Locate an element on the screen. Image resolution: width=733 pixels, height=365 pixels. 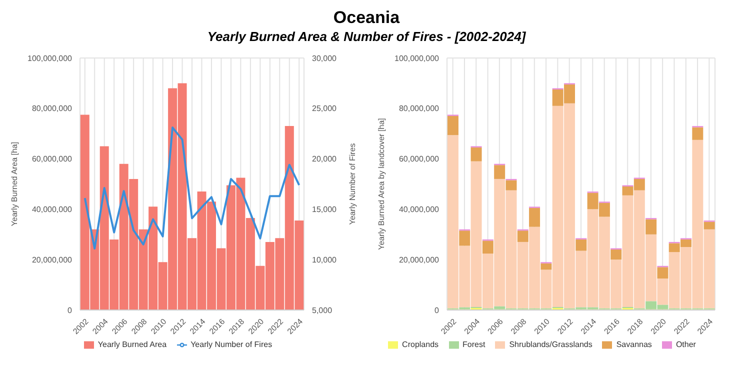
y2-tick-label: 10,000 is located at coordinates (325, 259).